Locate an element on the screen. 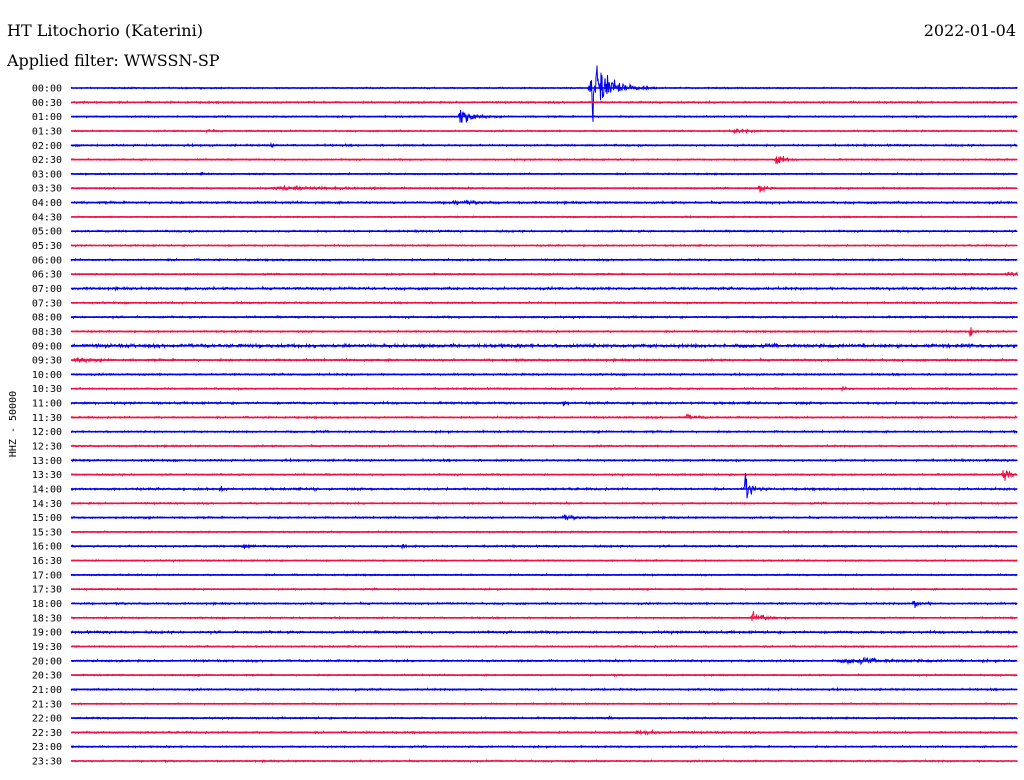 This screenshot has height=780, width=1024. time-tick-label: 16:00 is located at coordinates (47, 547).